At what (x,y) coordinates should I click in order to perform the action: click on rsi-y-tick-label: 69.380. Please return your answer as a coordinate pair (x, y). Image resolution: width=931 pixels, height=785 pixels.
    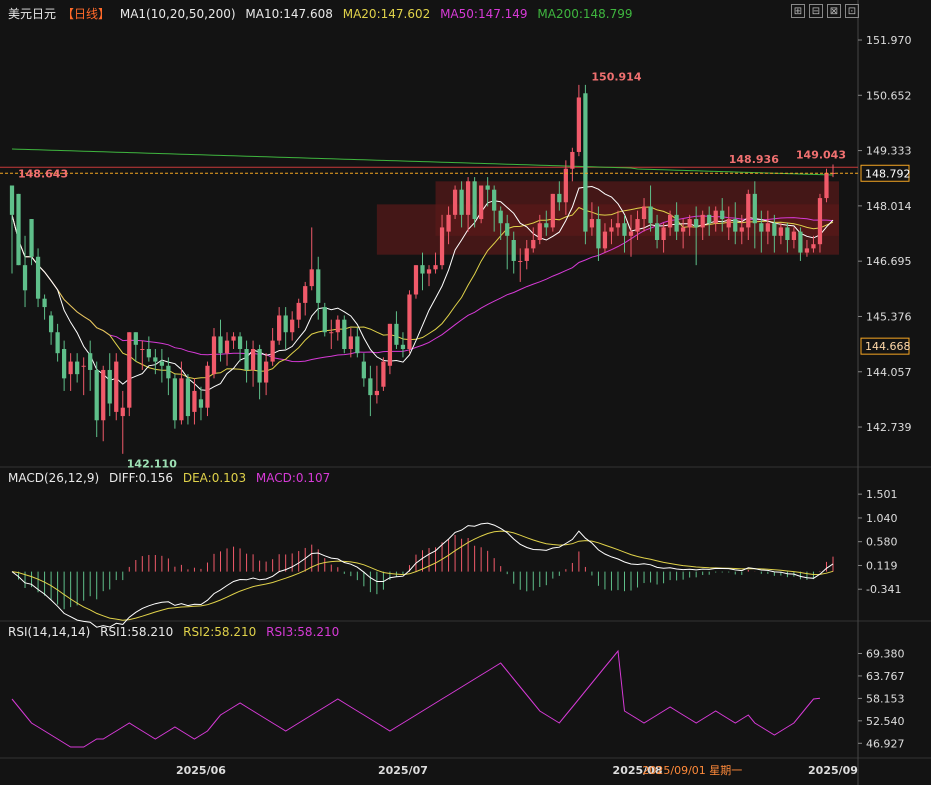
    Looking at the image, I should click on (885, 653).